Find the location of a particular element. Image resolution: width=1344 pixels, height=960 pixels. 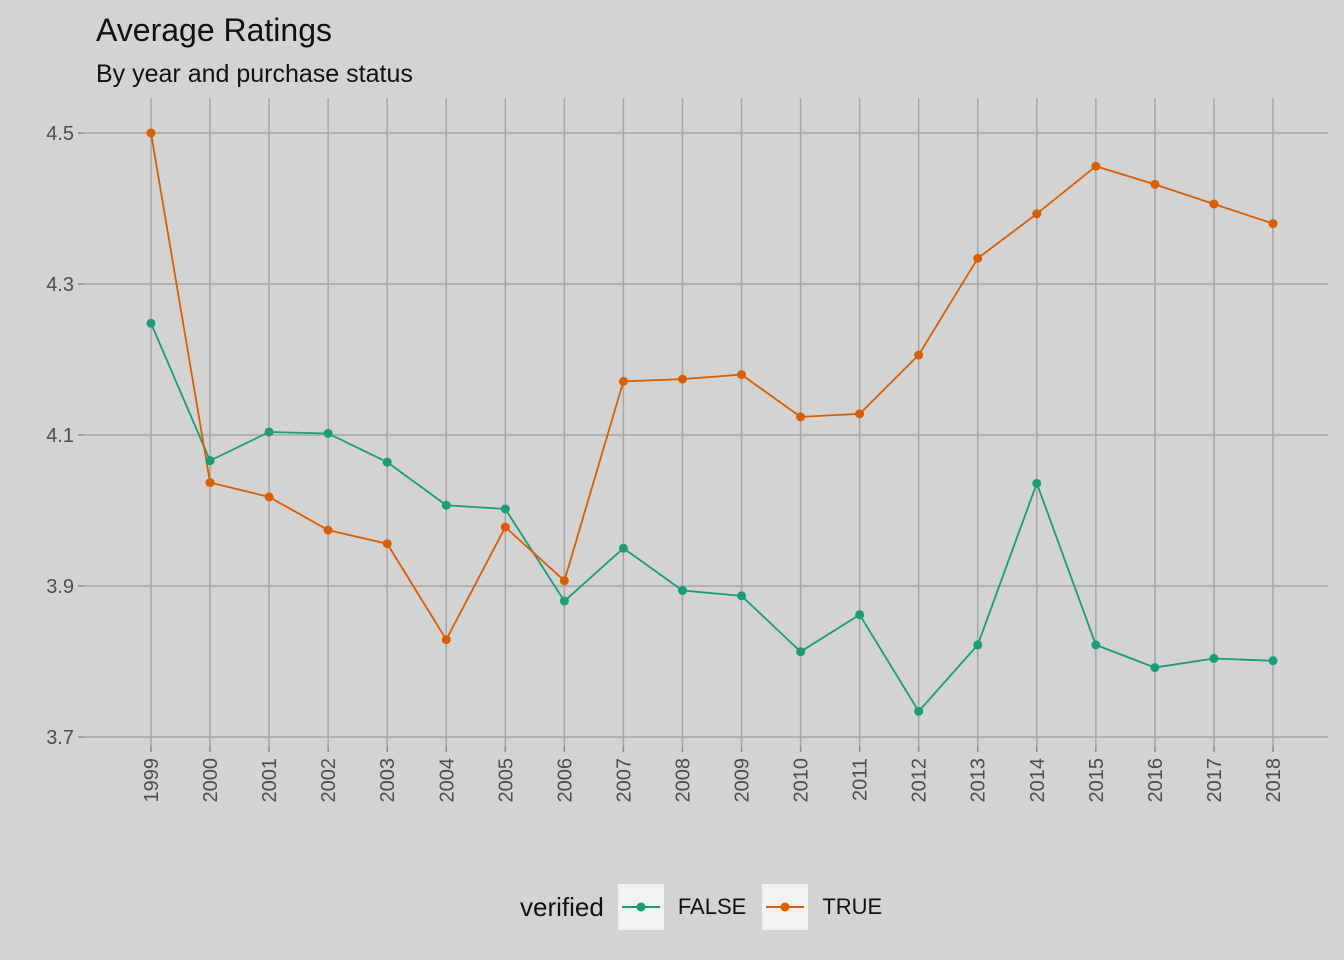

x-tick-label: 2007 is located at coordinates (624, 780).